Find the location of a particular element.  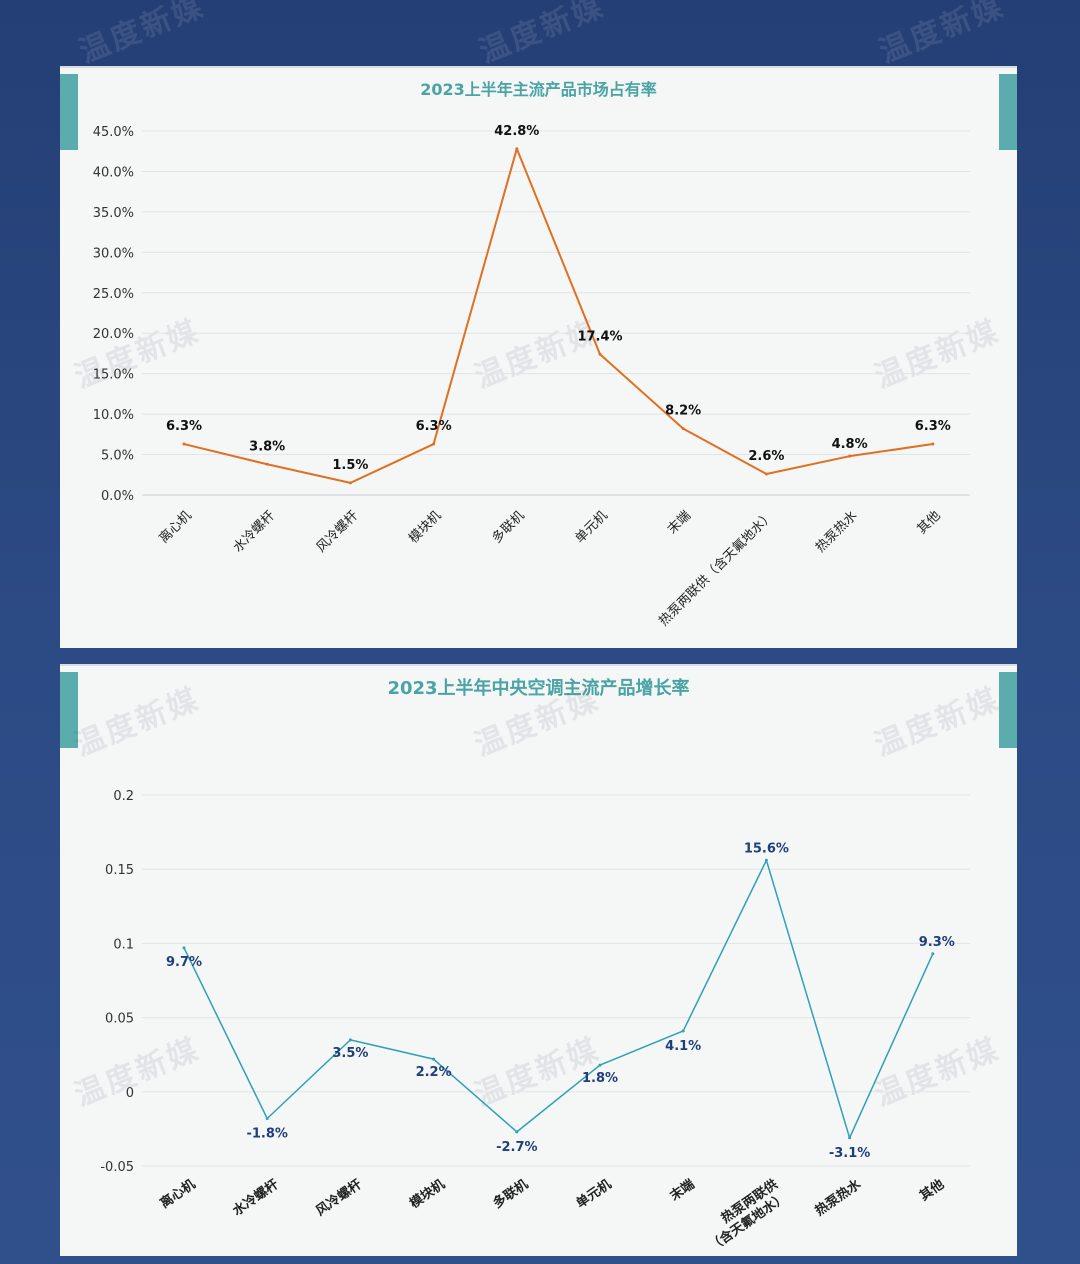

x-tick-label: 热泵两联供（含天氟地水） is located at coordinates (743, 1215).